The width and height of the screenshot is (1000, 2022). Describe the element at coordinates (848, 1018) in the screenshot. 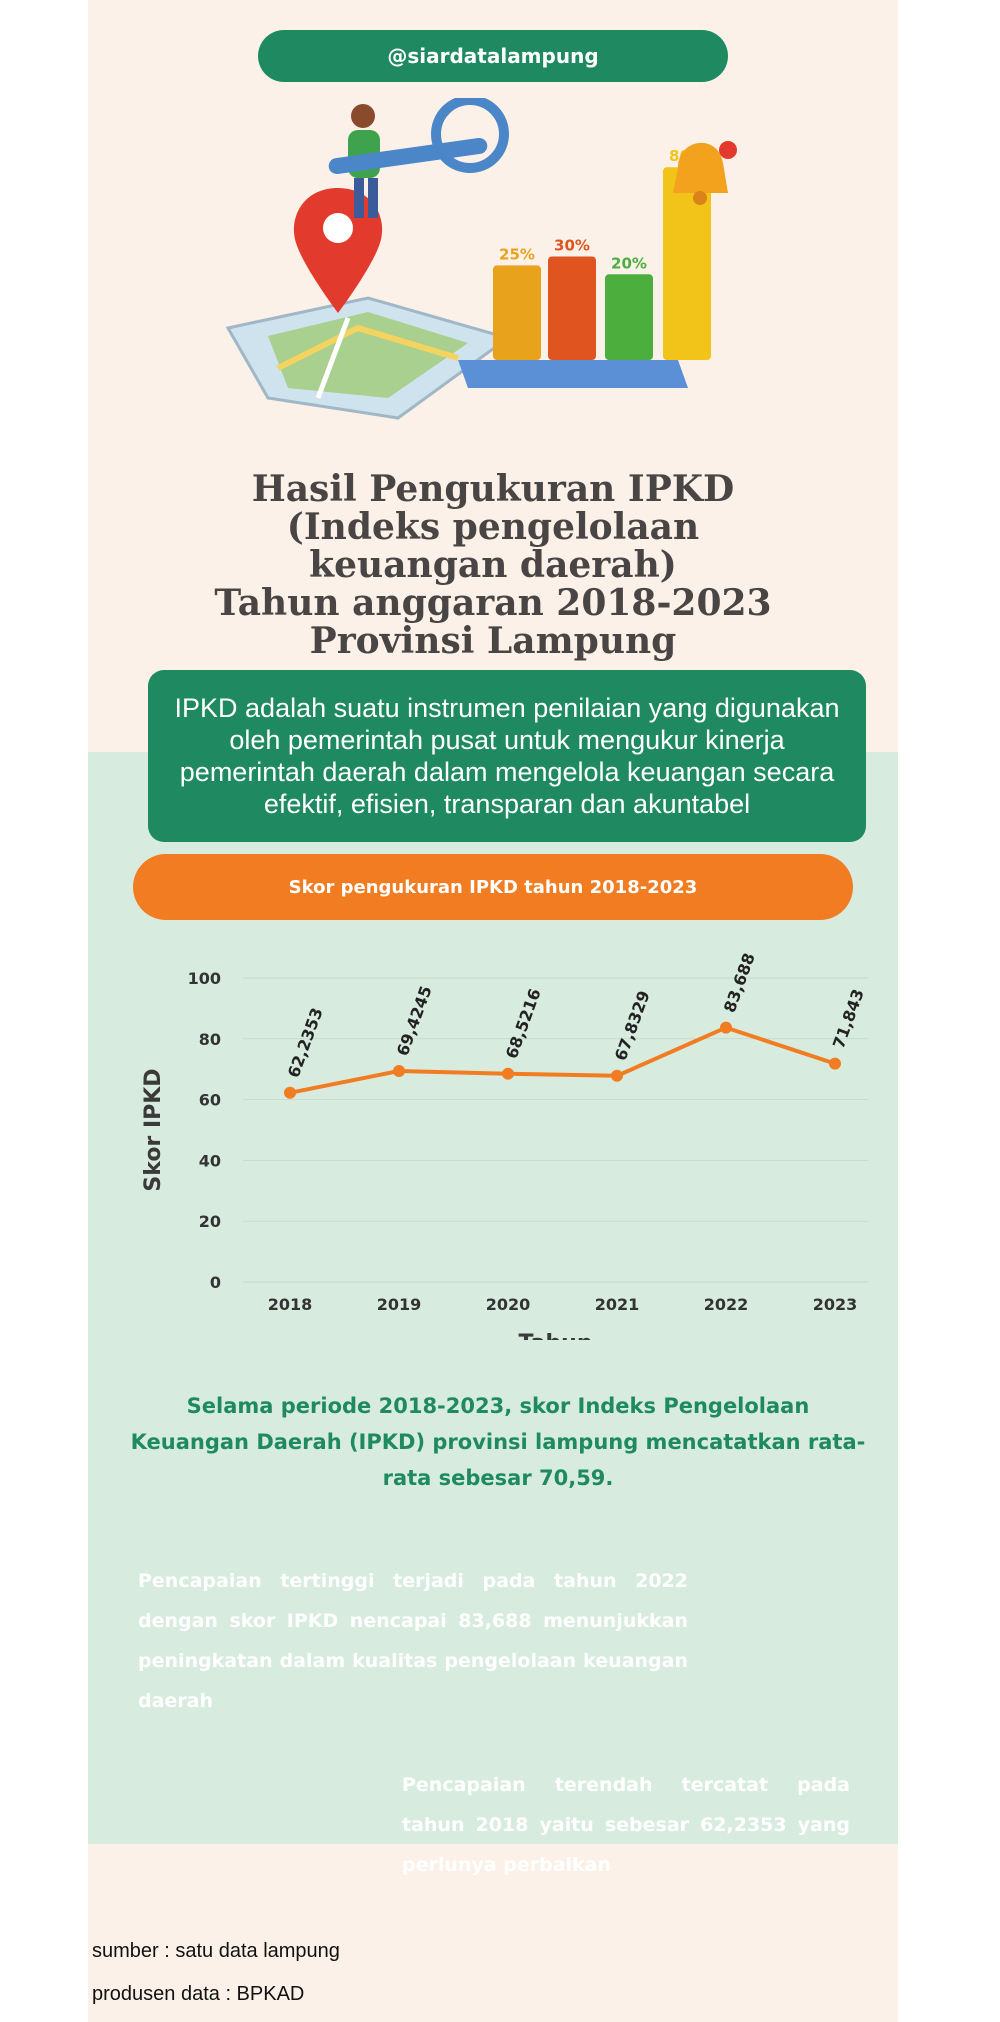

I see `data-label: 71,843` at that location.